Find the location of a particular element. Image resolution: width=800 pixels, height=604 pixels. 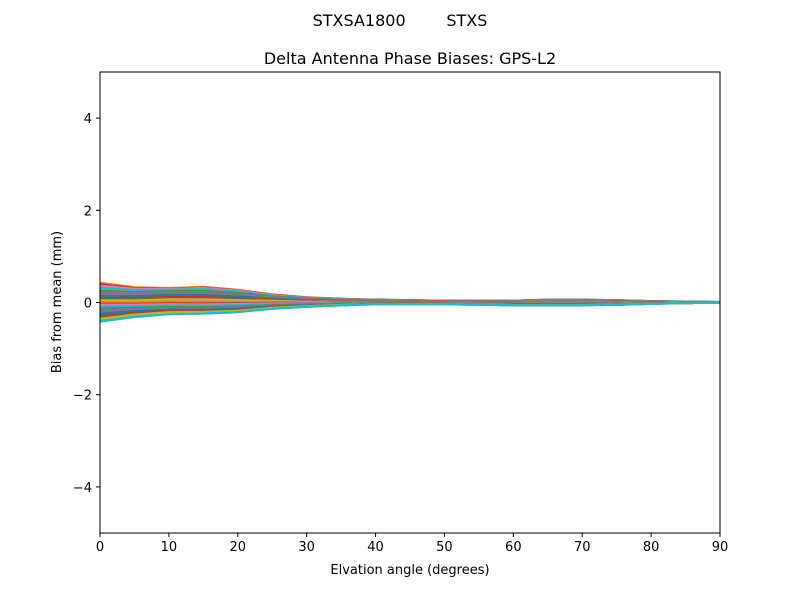

bias-curve is located at coordinates (410, 312).